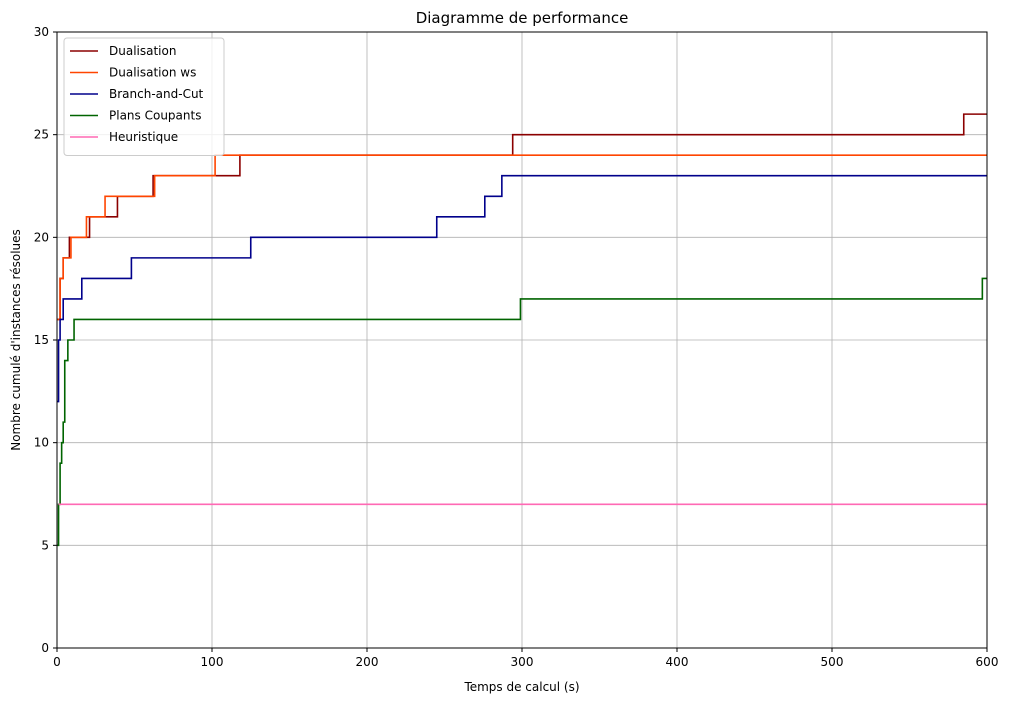 The width and height of the screenshot is (1010, 701). I want to click on y-tick-label: 10, so click(41, 443).